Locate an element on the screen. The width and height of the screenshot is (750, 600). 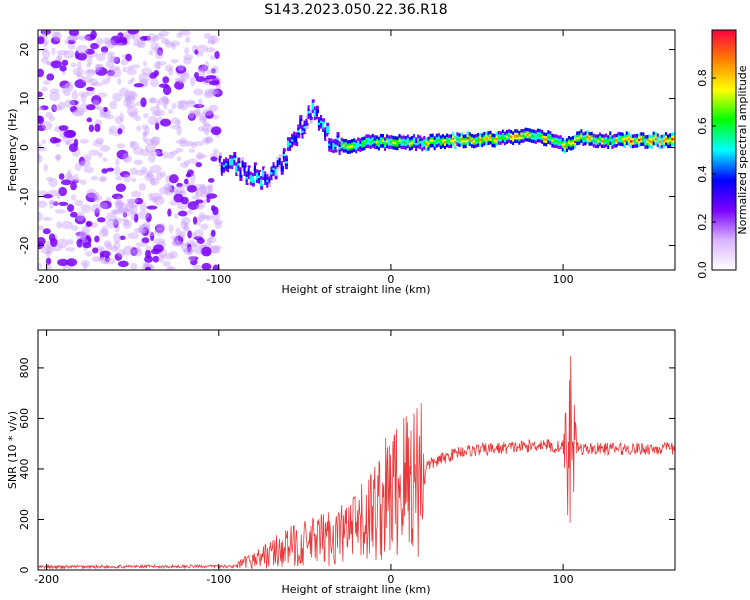
snr-x-tick-label: 100 is located at coordinates (563, 579).